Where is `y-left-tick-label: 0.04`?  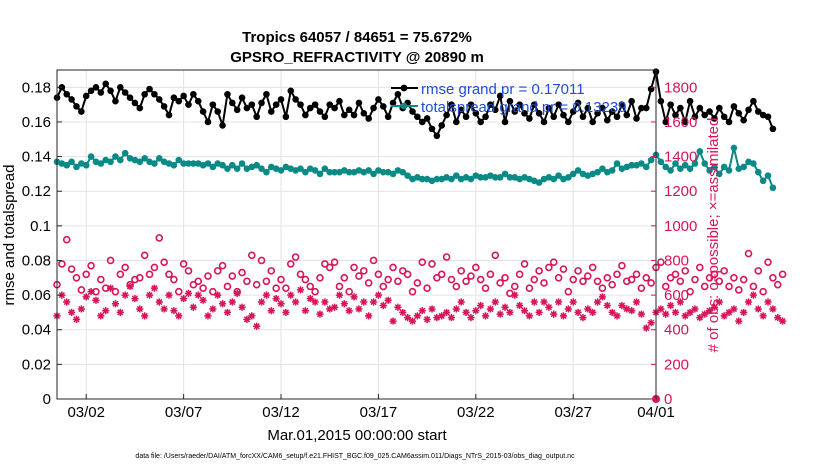
y-left-tick-label: 0.04 is located at coordinates (36, 330).